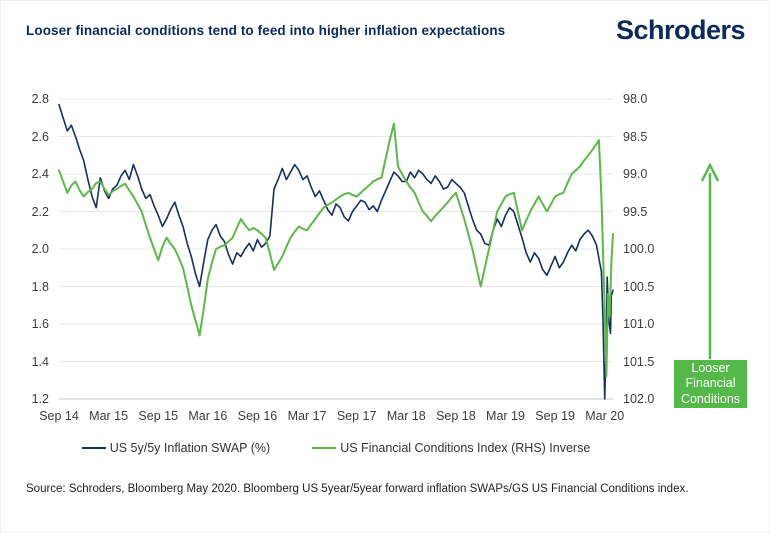 The width and height of the screenshot is (770, 533). What do you see at coordinates (710, 398) in the screenshot?
I see `callout-line: Conditions` at bounding box center [710, 398].